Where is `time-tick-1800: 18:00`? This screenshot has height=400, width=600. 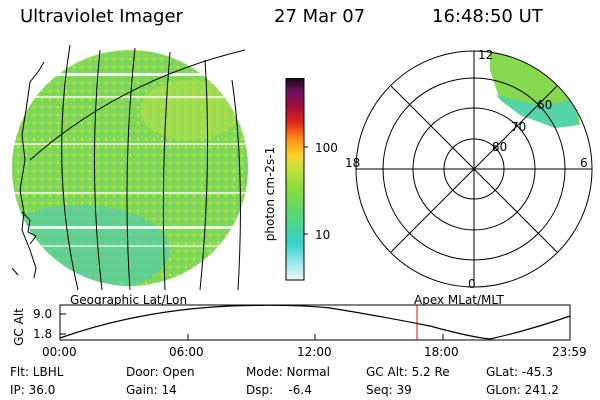
time-tick-1800: 18:00 is located at coordinates (441, 352).